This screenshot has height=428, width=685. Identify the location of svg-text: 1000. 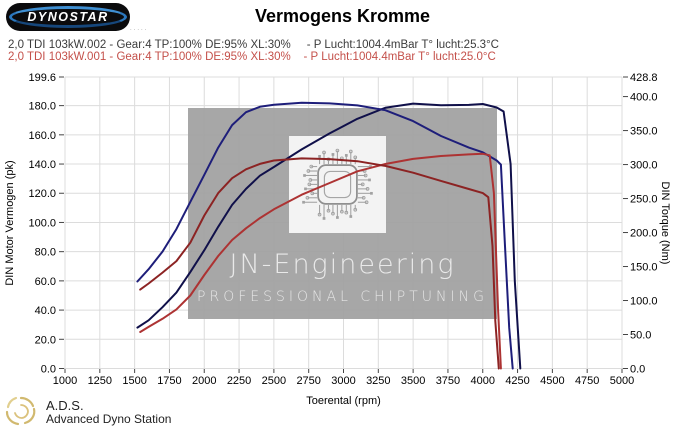
(65, 381).